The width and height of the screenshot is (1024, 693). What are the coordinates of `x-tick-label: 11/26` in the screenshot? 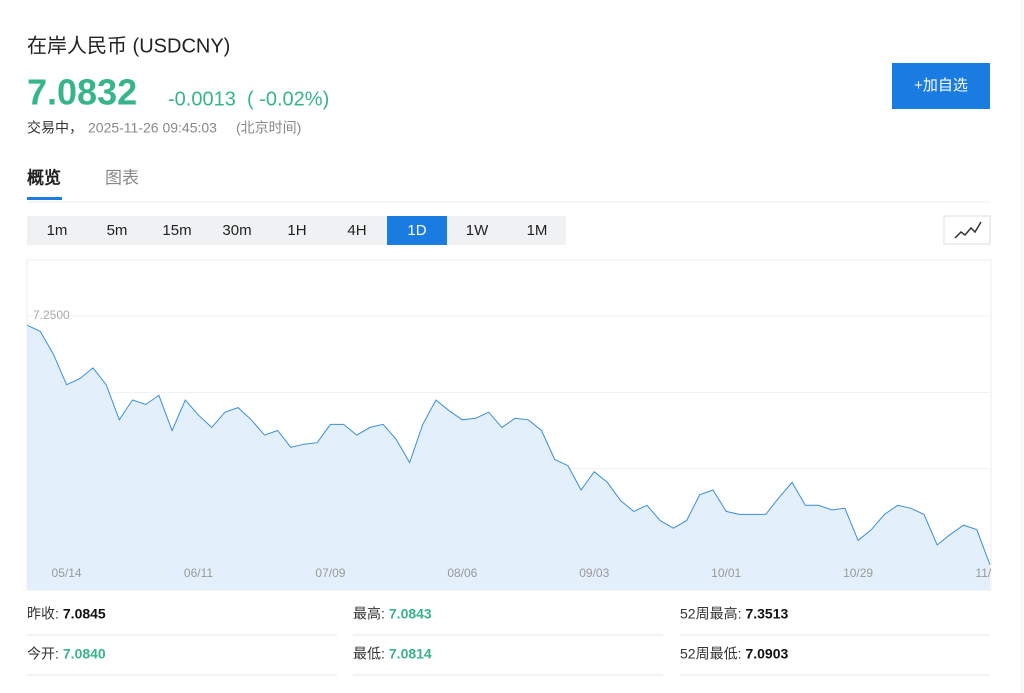 It's located at (989, 573).